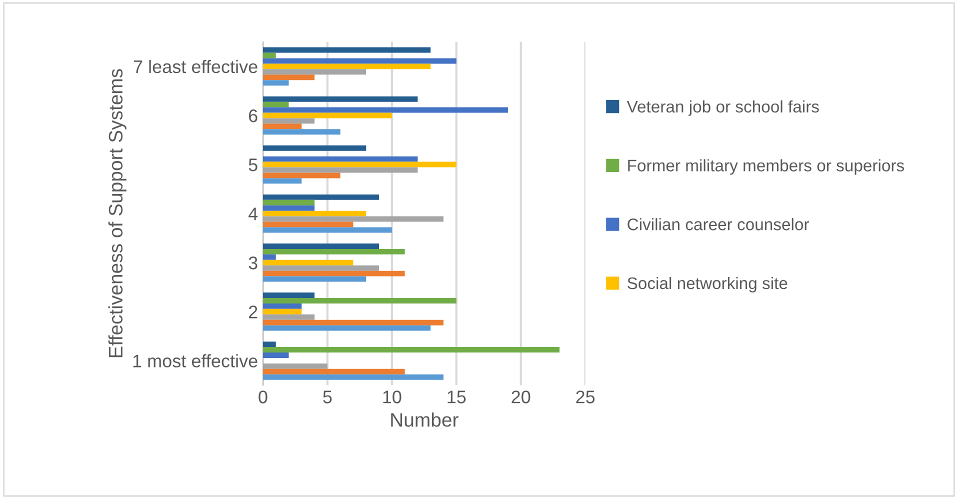  What do you see at coordinates (766, 167) in the screenshot?
I see `legend-label: Former military members or superiors` at bounding box center [766, 167].